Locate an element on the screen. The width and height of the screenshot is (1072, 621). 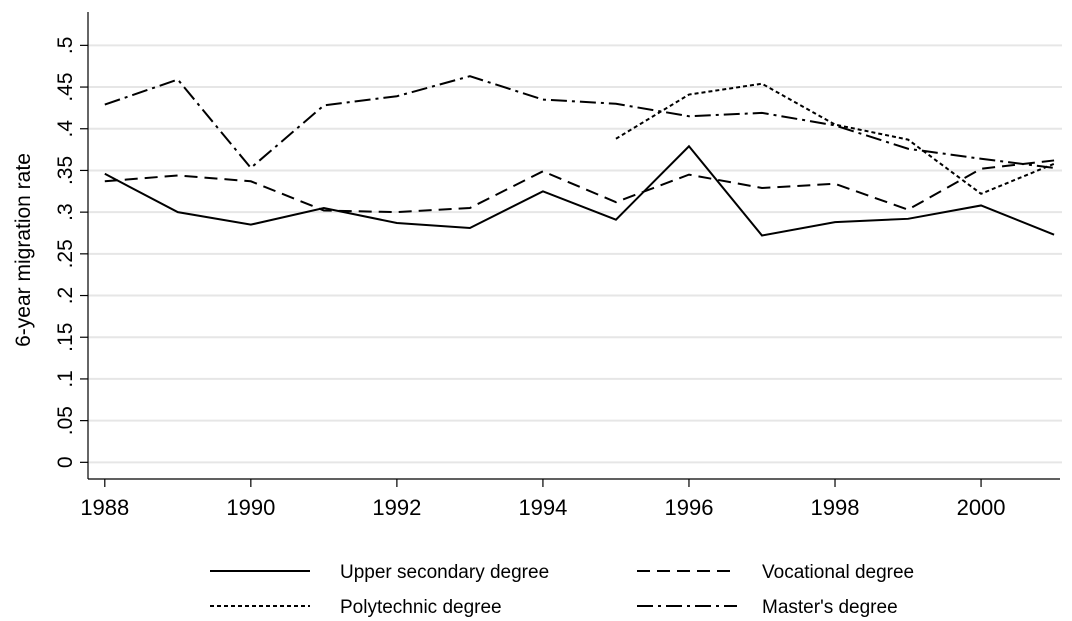
y-tick-label: .45 is located at coordinates (65, 86).